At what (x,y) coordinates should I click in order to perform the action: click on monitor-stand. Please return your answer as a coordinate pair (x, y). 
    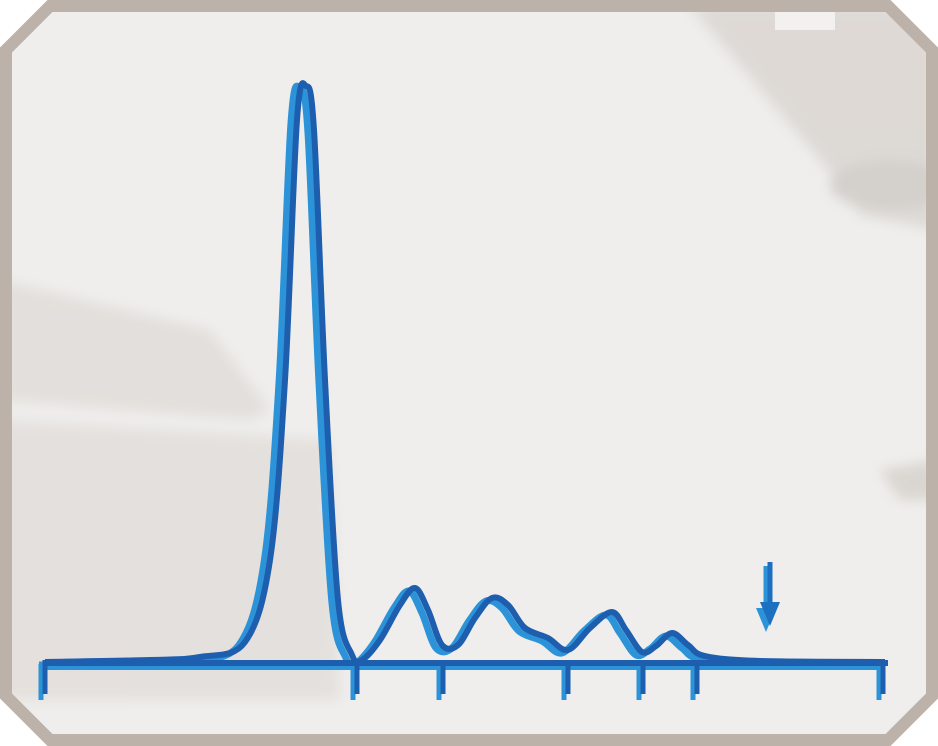
    Looking at the image, I should click on (881, 185).